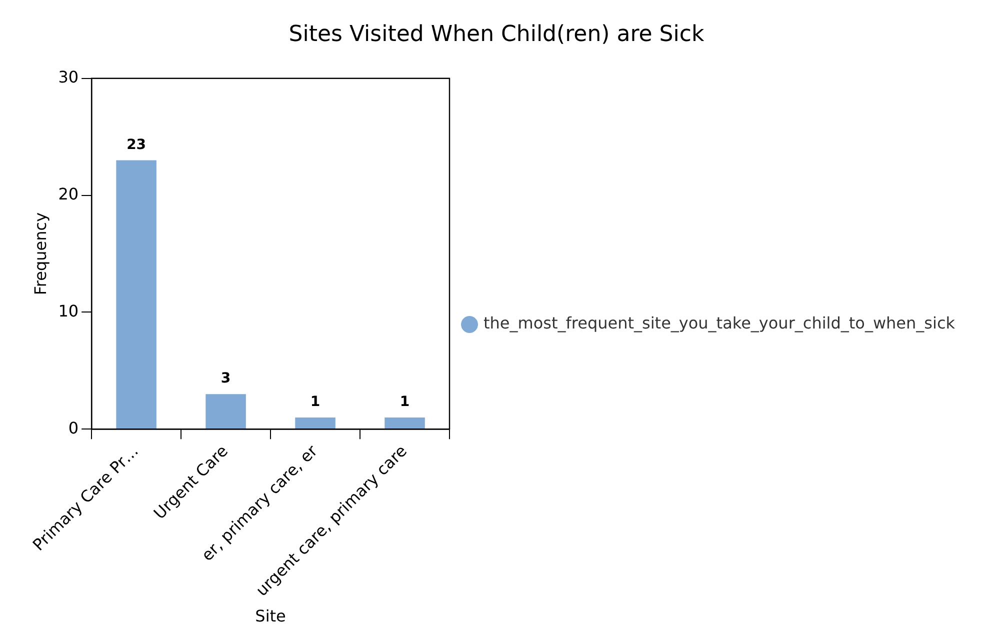 The width and height of the screenshot is (983, 639). What do you see at coordinates (496, 34) in the screenshot?
I see `text: Sites Visited When Child(ren) are Sick` at bounding box center [496, 34].